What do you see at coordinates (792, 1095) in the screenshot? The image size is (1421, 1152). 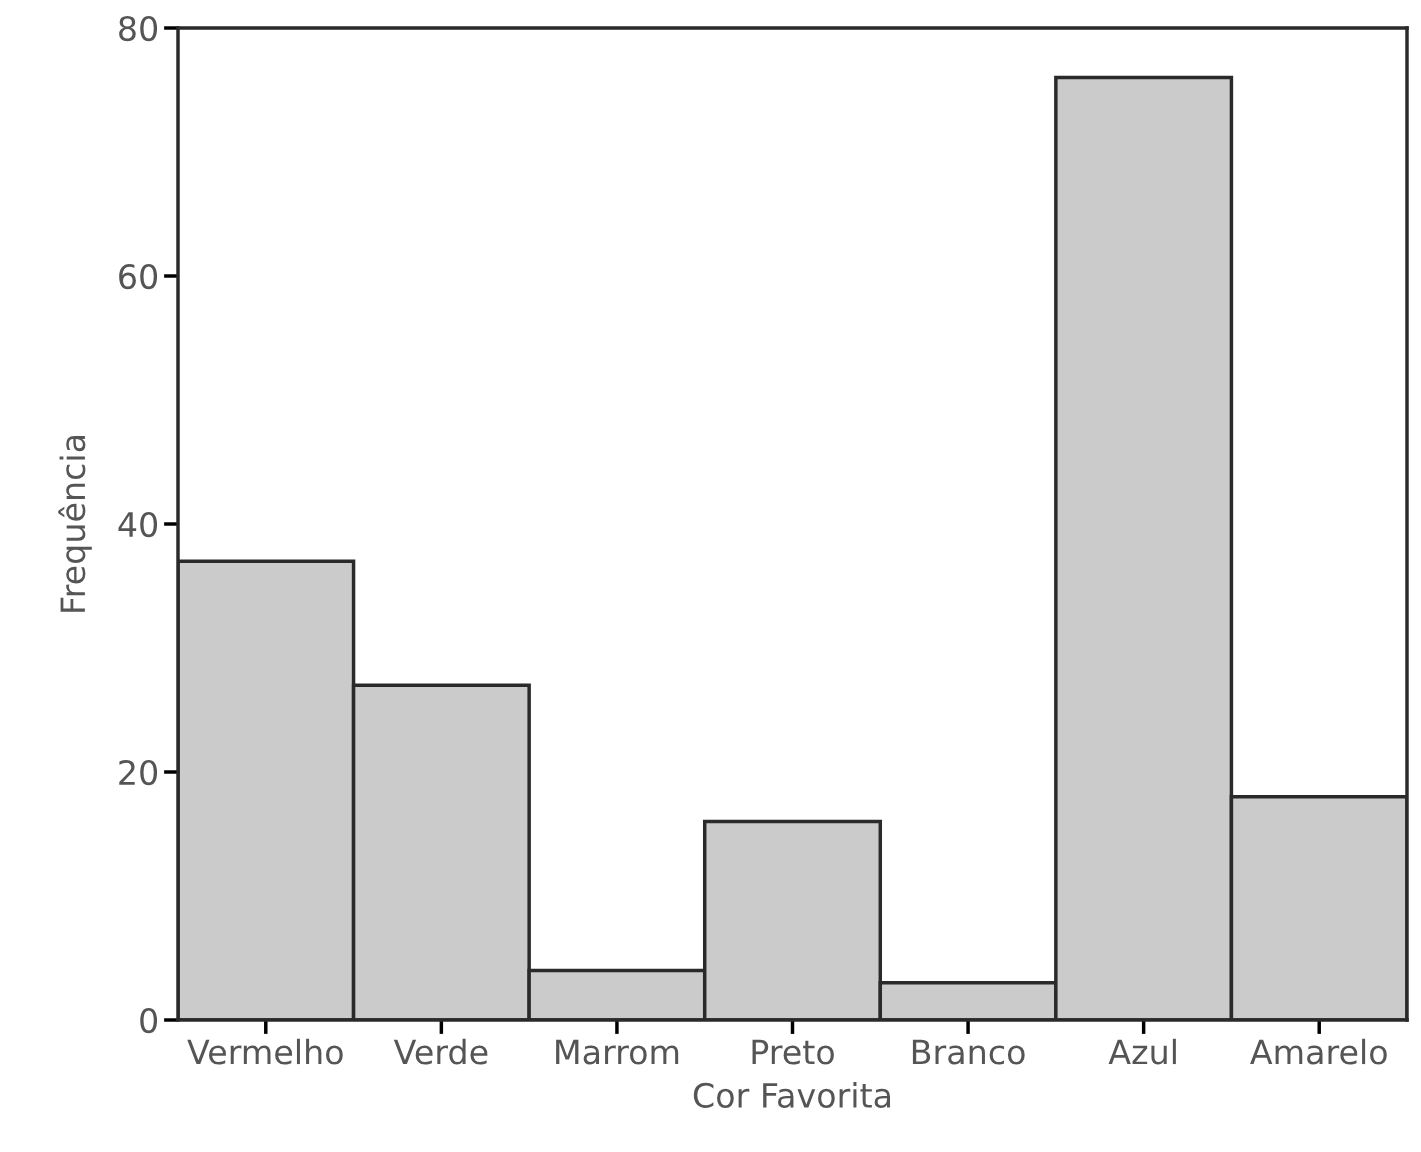 I see `x-axis-title: Cor Favorita` at bounding box center [792, 1095].